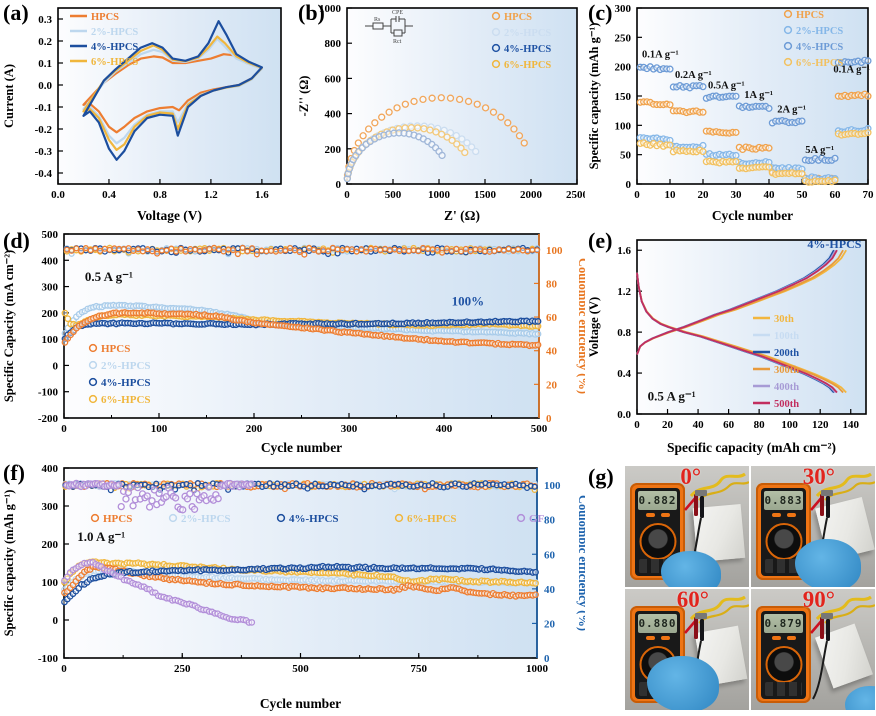 Image resolution: width=876 pixels, height=716 pixels. I want to click on capacity-series-HPCS, so click(301, 329).